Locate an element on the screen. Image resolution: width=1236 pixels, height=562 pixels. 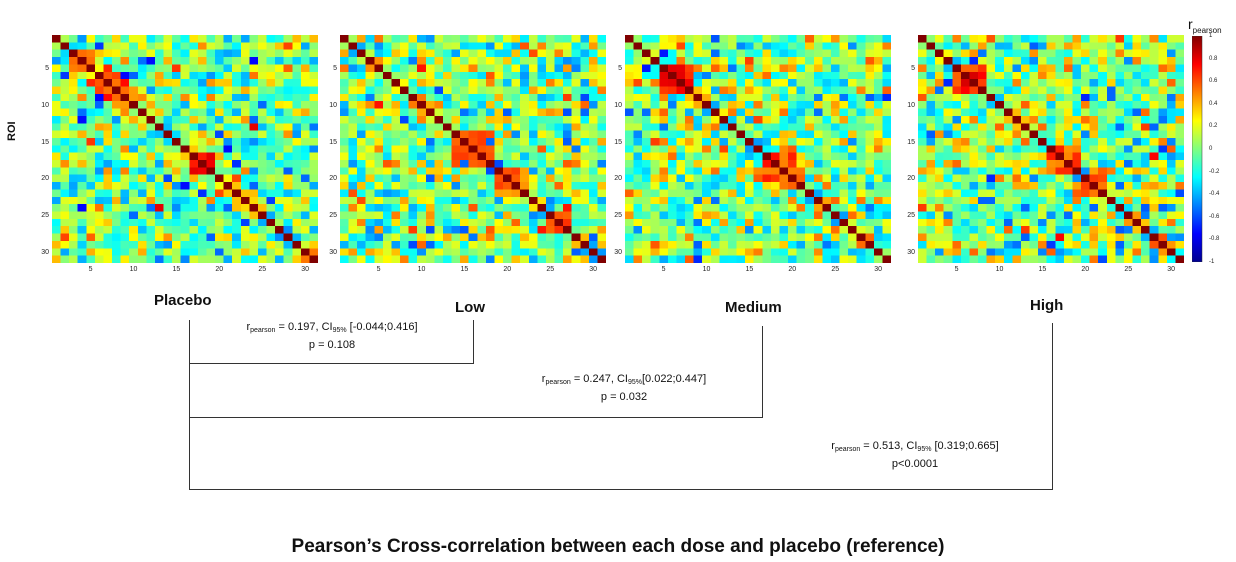
colorbar-title-main: r is located at coordinates (1190, 24).